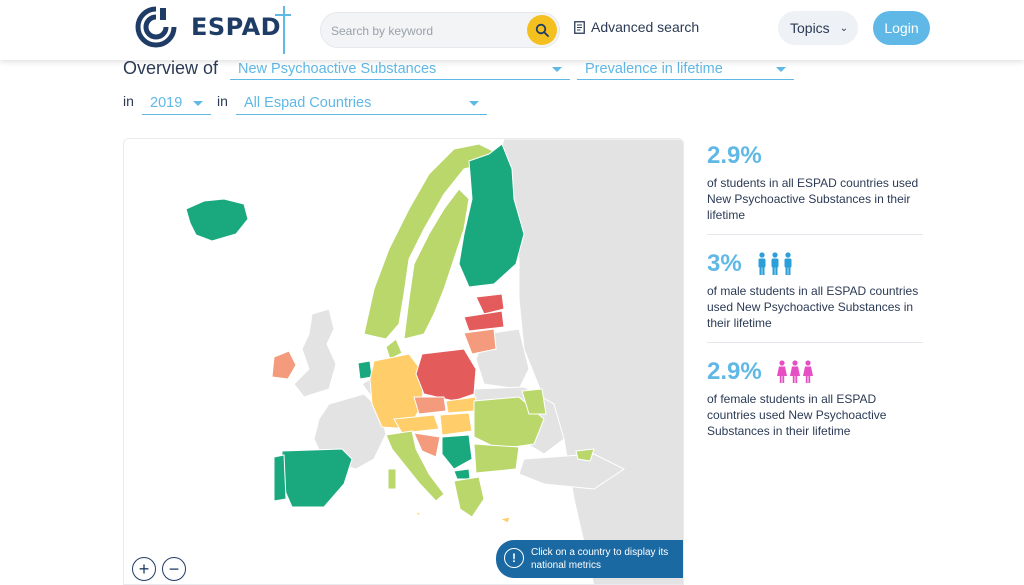 The image size is (1024, 585). What do you see at coordinates (315, 353) in the screenshot?
I see `country-united-kingdom` at bounding box center [315, 353].